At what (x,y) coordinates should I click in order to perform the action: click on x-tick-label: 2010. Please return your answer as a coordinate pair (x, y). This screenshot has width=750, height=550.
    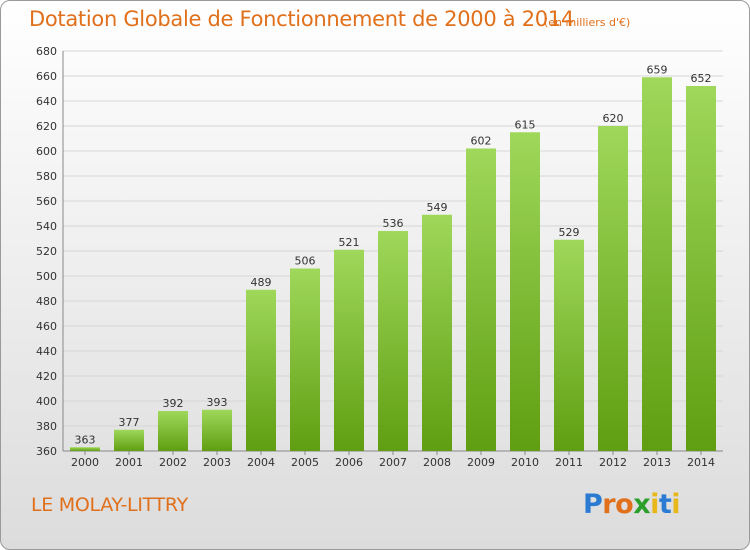
    Looking at the image, I should click on (525, 462).